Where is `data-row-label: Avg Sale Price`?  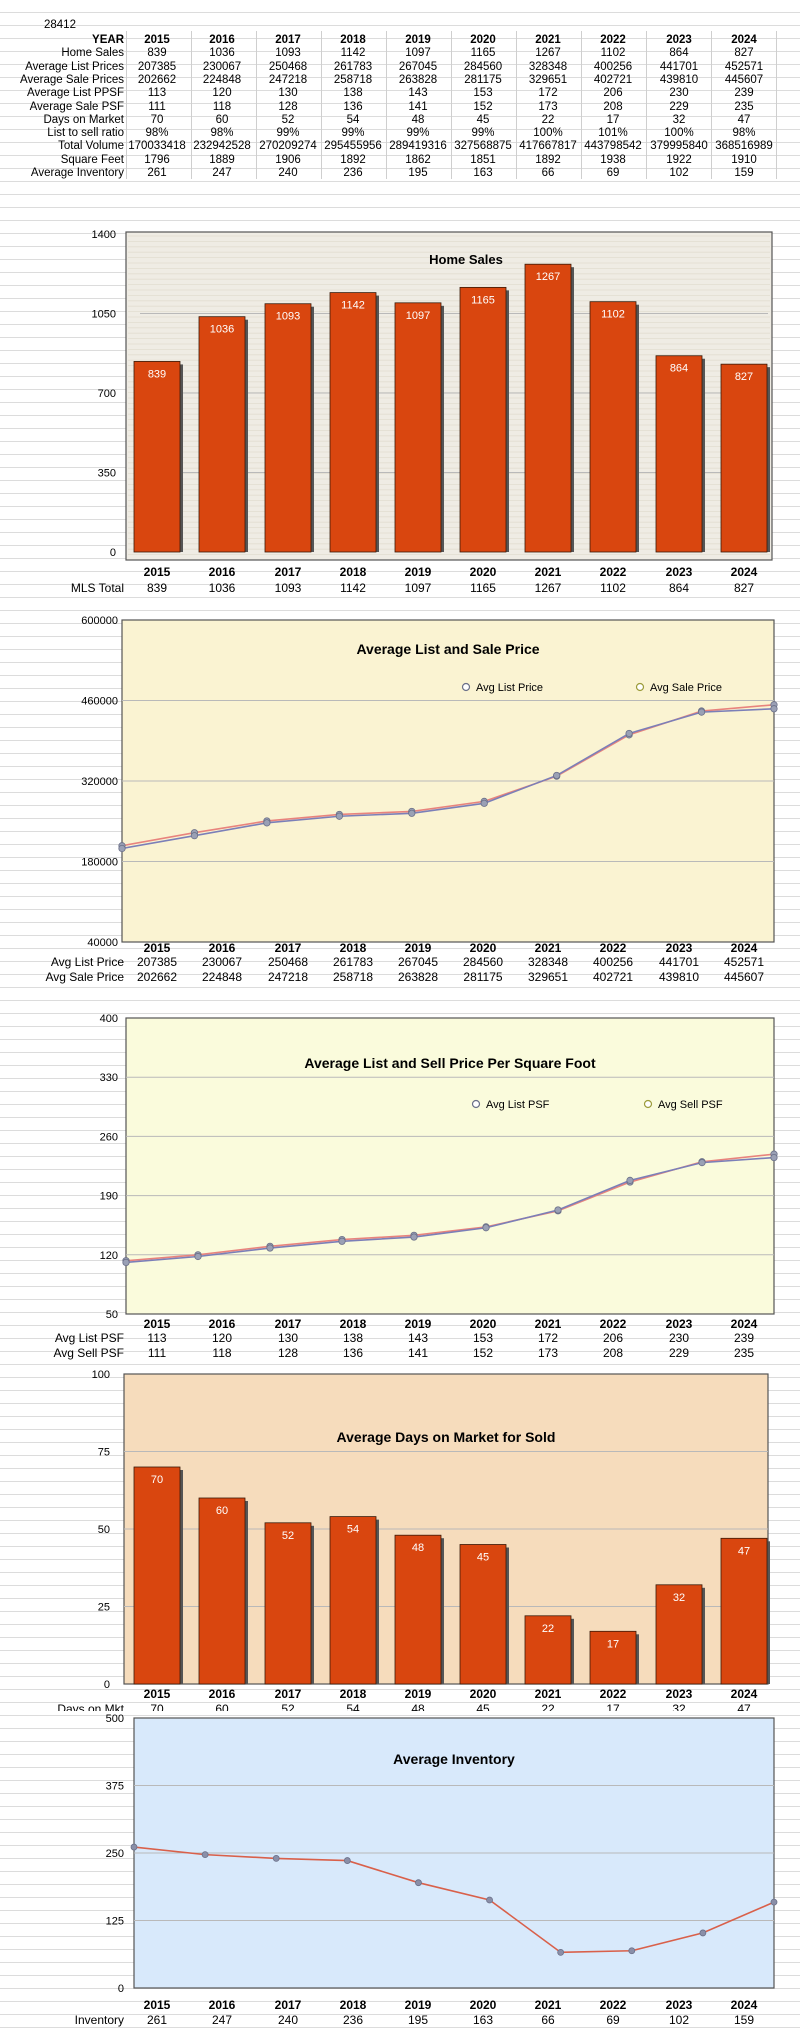
data-row-label: Avg Sale Price is located at coordinates (85, 977).